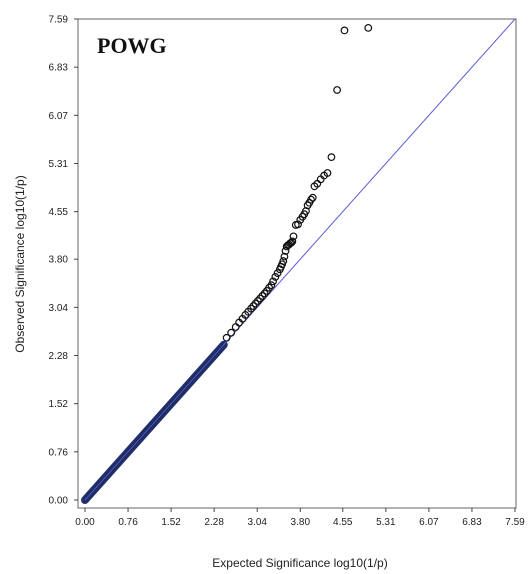  Describe the element at coordinates (128, 522) in the screenshot. I see `x-tick-label: 0.76` at that location.